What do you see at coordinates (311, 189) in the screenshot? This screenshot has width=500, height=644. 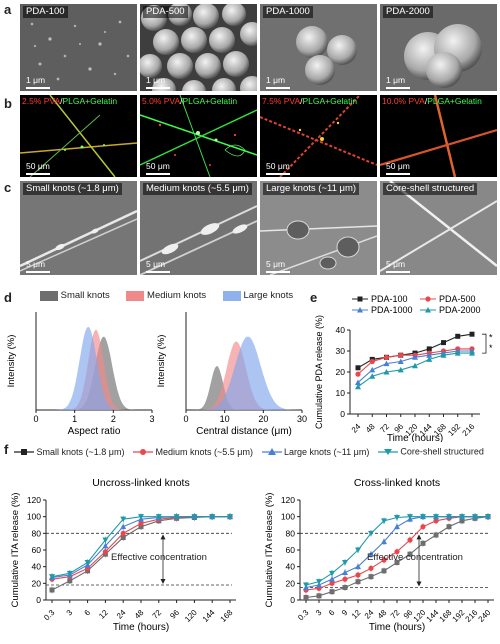 I see `sem-label: Large knots (~11 μm)` at bounding box center [311, 189].